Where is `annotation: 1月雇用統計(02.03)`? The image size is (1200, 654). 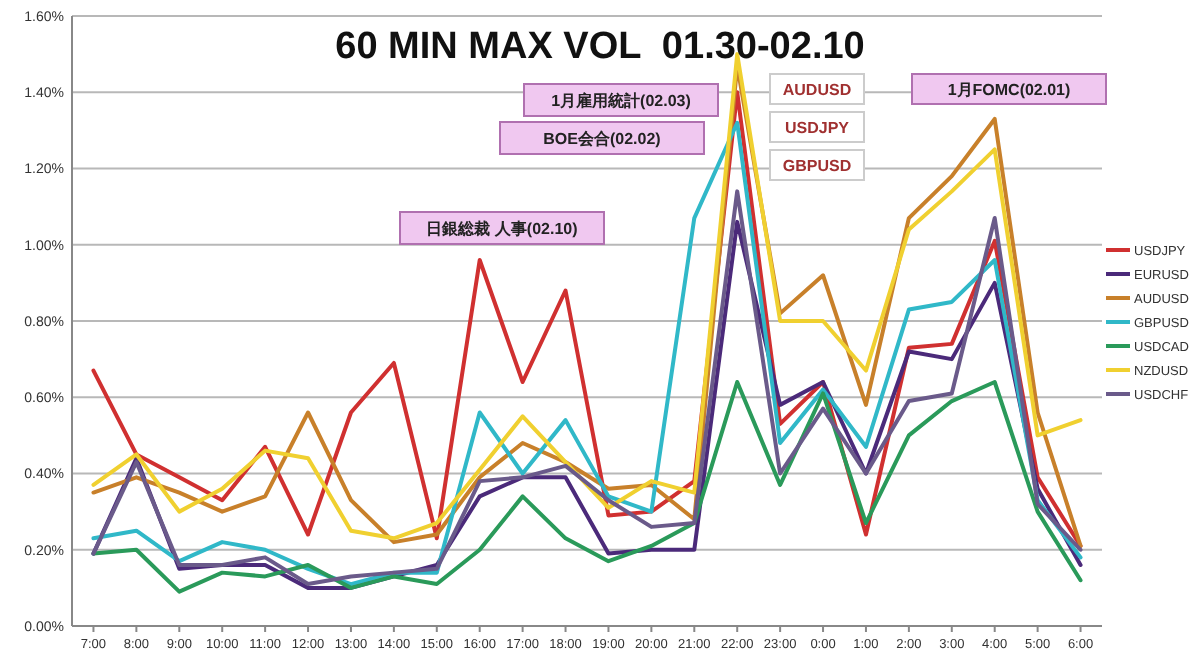 annotation: 1月雇用統計(02.03) is located at coordinates (621, 99).